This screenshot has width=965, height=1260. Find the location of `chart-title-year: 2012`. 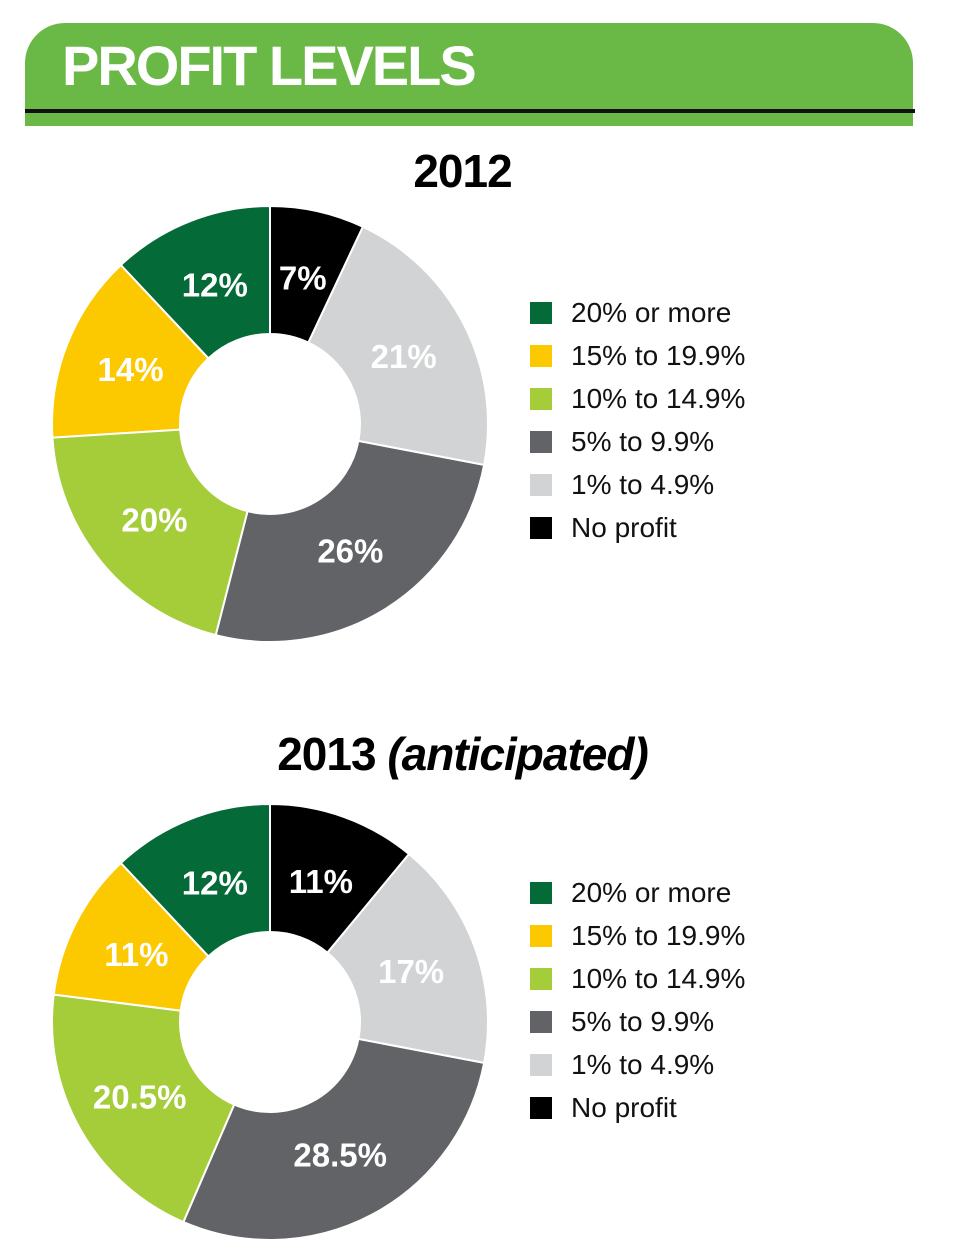

chart-title-year: 2012 is located at coordinates (462, 171).